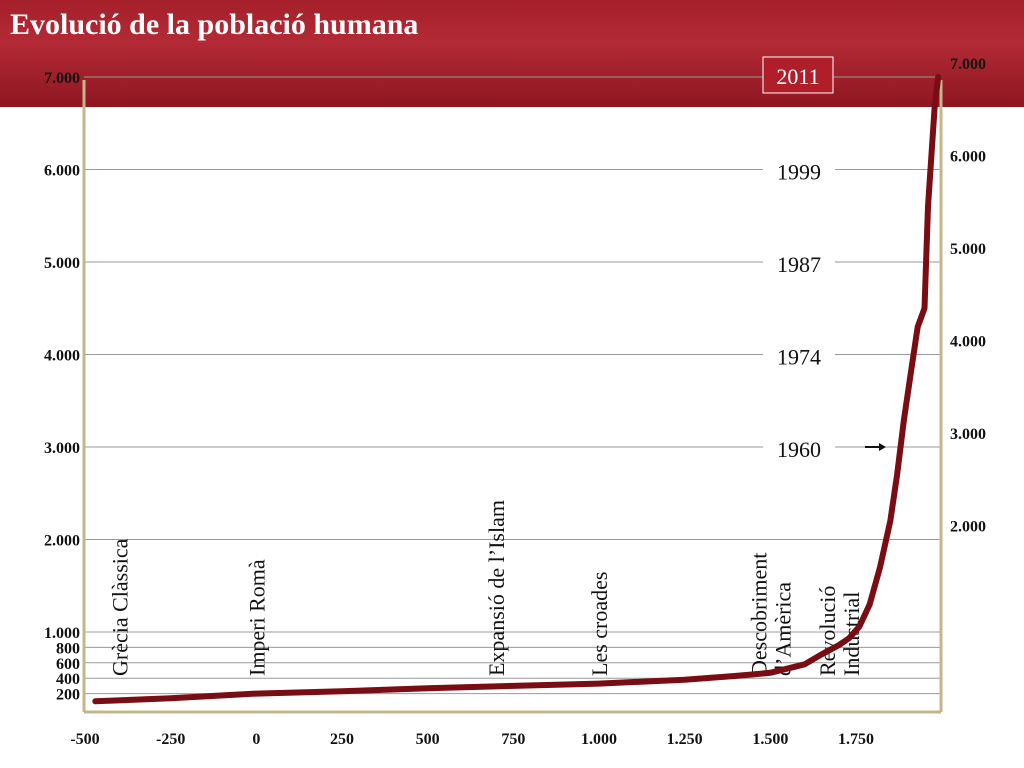 This screenshot has width=1024, height=768. I want to click on arrow-head-icon, so click(882, 447).